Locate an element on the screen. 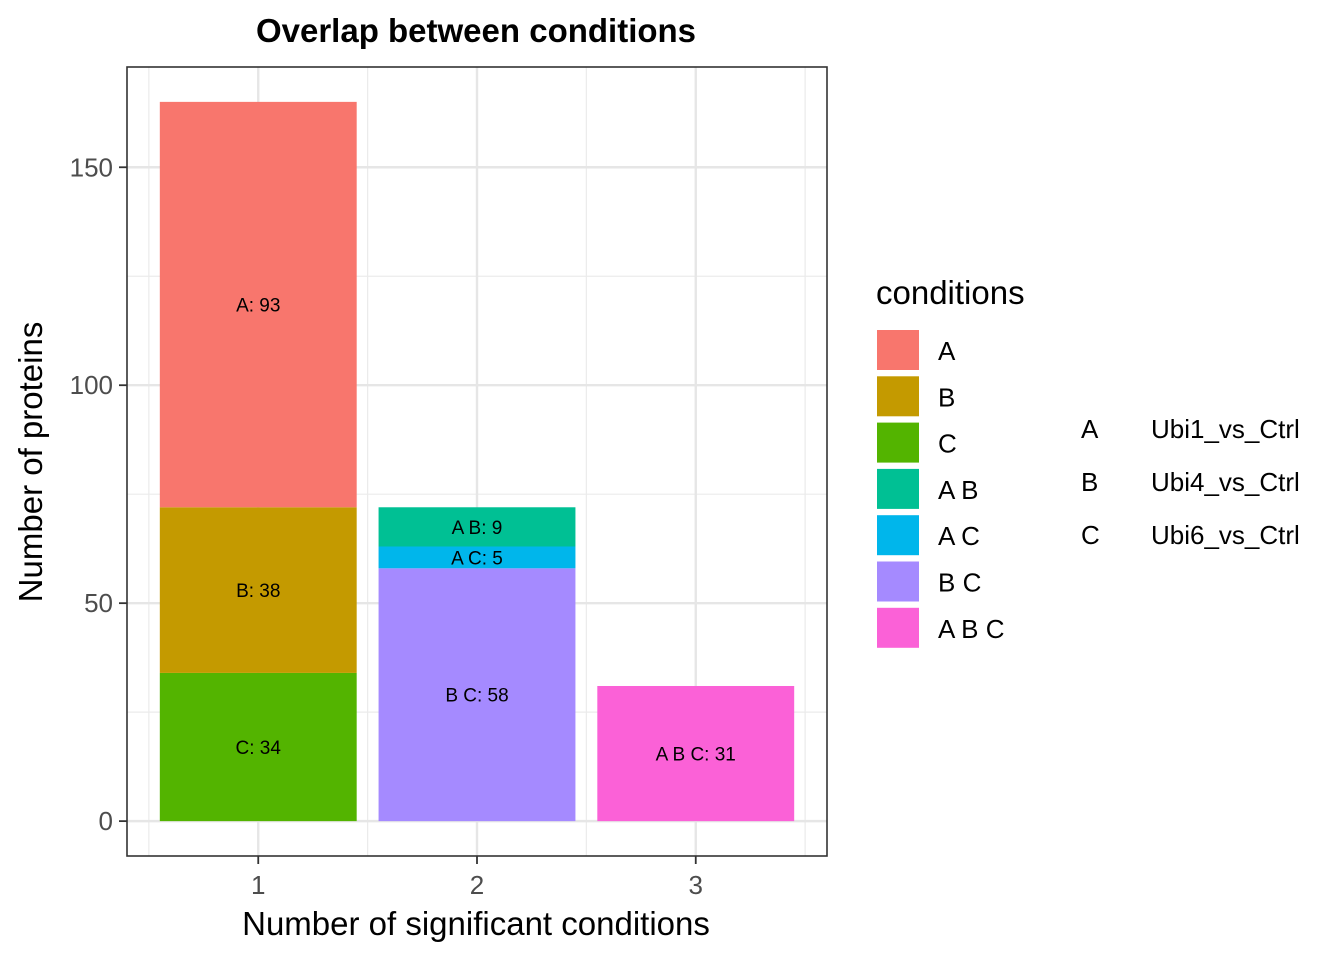  y-tick-label: 150 is located at coordinates (91, 167).